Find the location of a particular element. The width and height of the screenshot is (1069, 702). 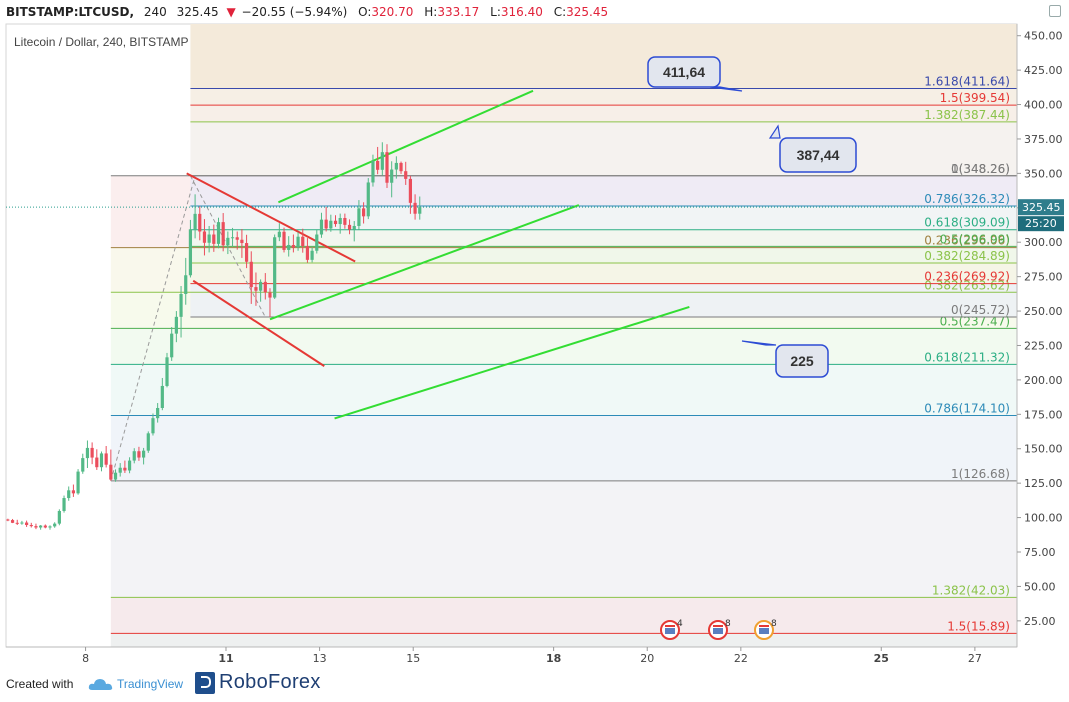

symbol-name: BITSTAMP:LTCUSD, is located at coordinates (70, 12).